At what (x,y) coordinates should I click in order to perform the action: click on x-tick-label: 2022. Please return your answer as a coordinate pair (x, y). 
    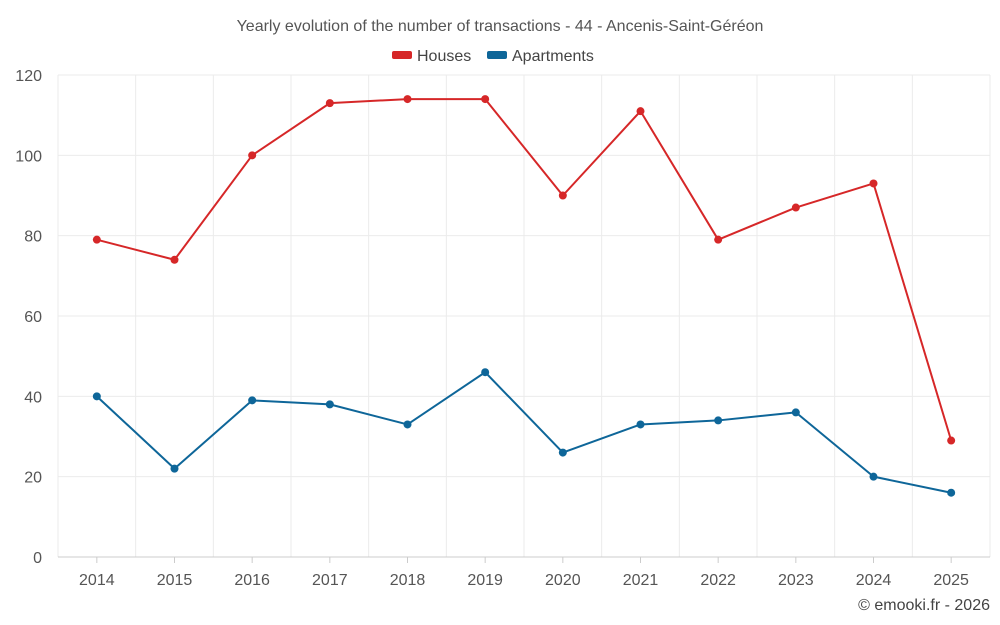
    Looking at the image, I should click on (718, 580).